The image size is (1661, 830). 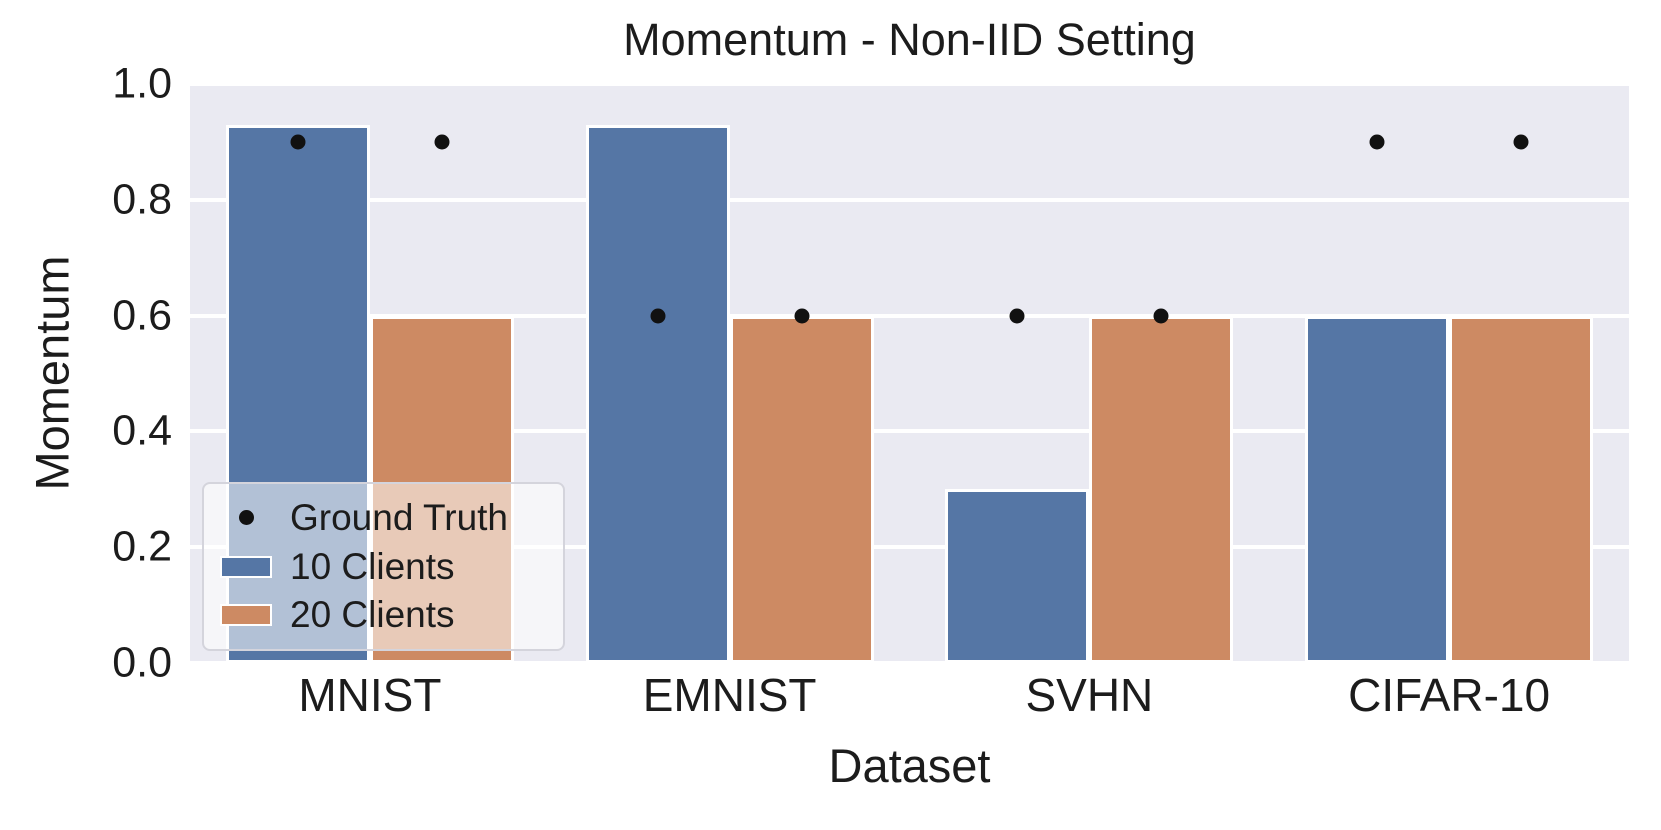 I want to click on chart-title: Momentum - Non-IID Setting, so click(x=909, y=39).